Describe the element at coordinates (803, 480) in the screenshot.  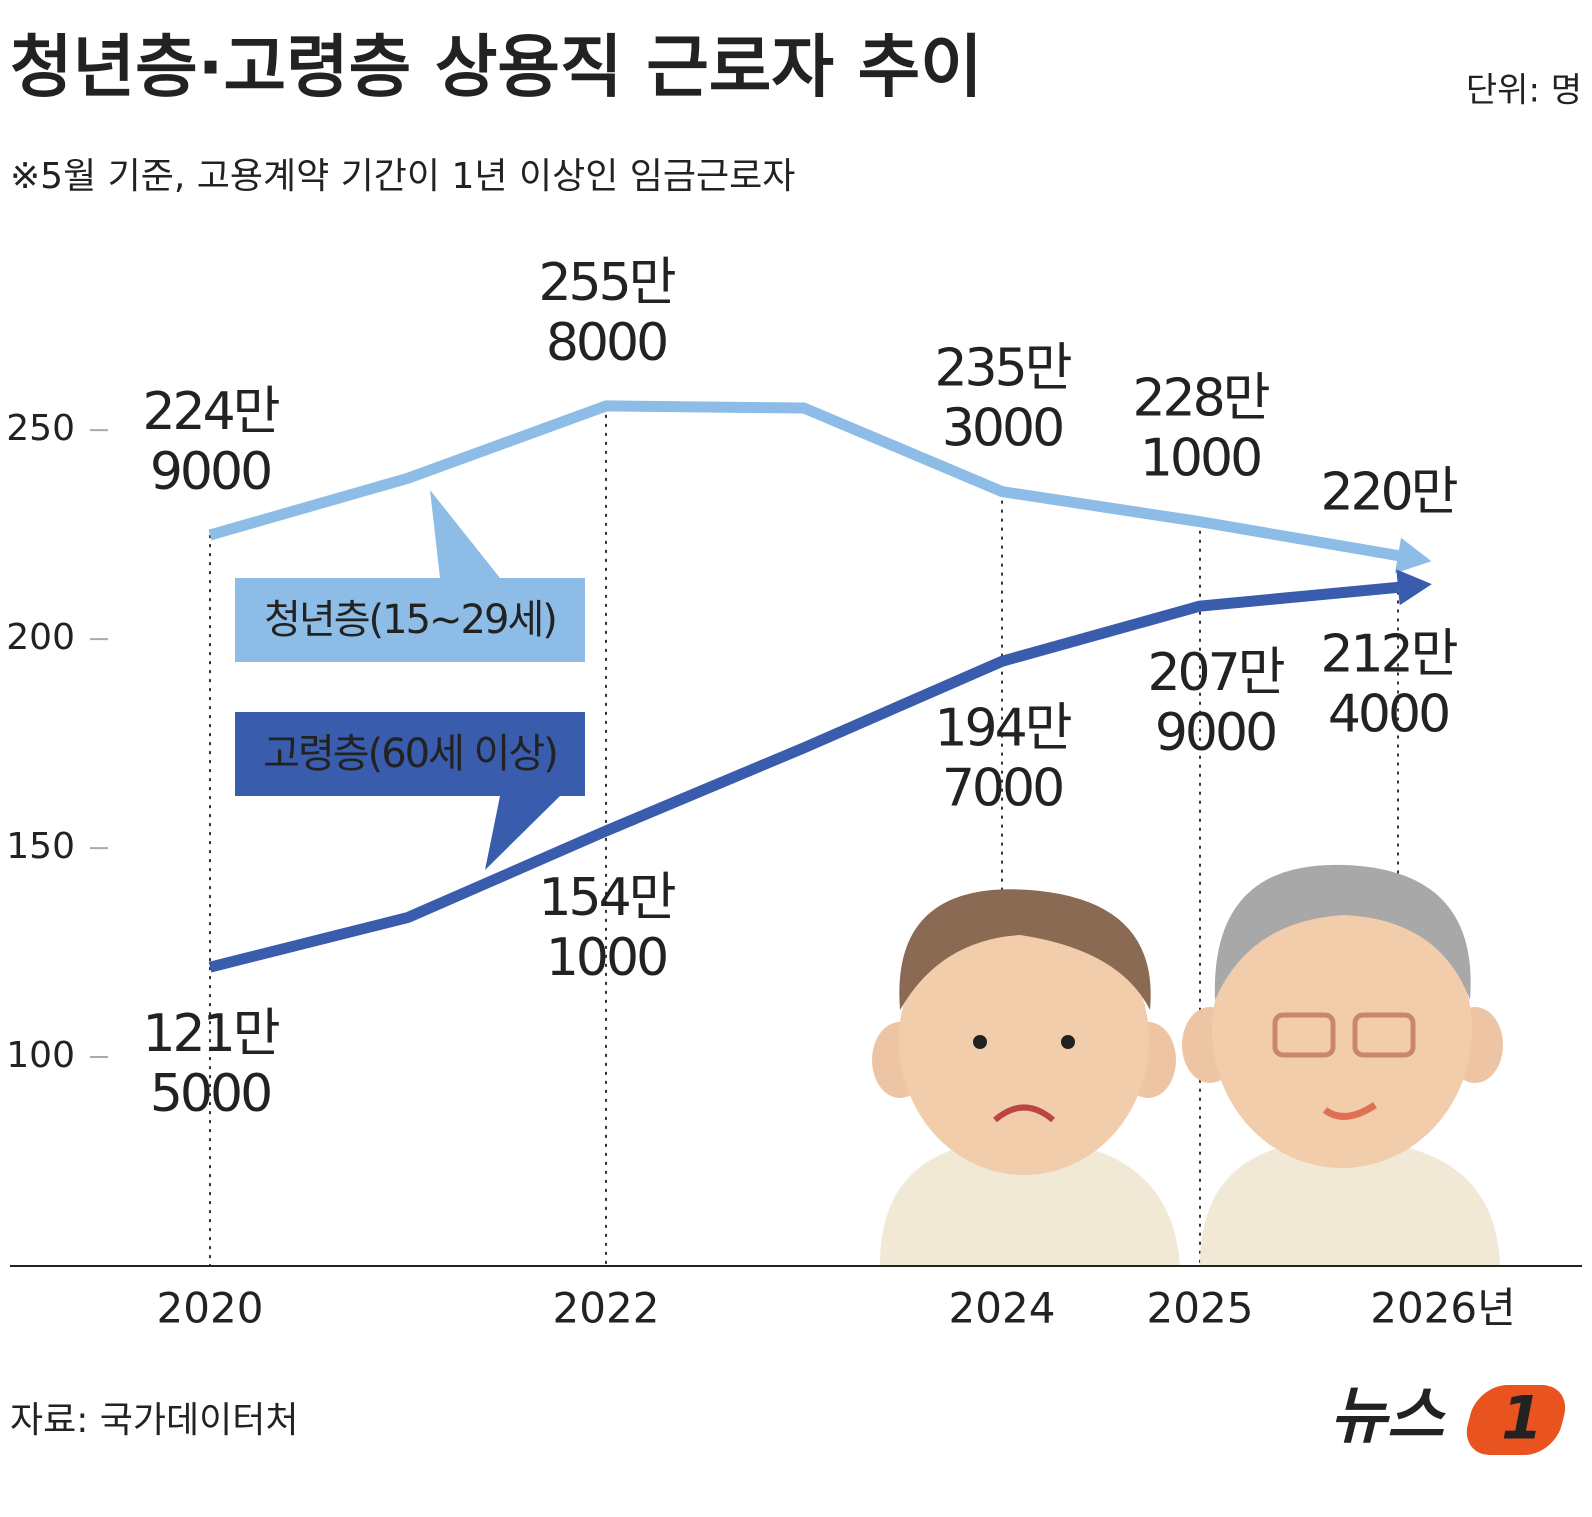
I see `line` at that location.